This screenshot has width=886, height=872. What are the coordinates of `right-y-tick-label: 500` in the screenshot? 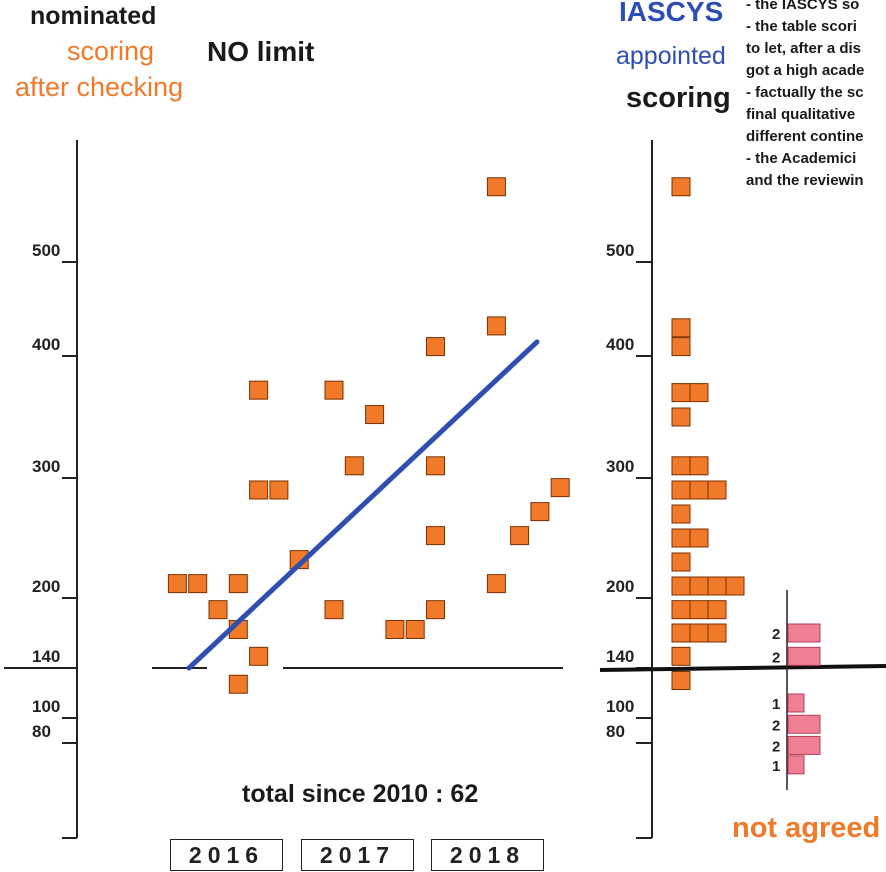 It's located at (620, 250).